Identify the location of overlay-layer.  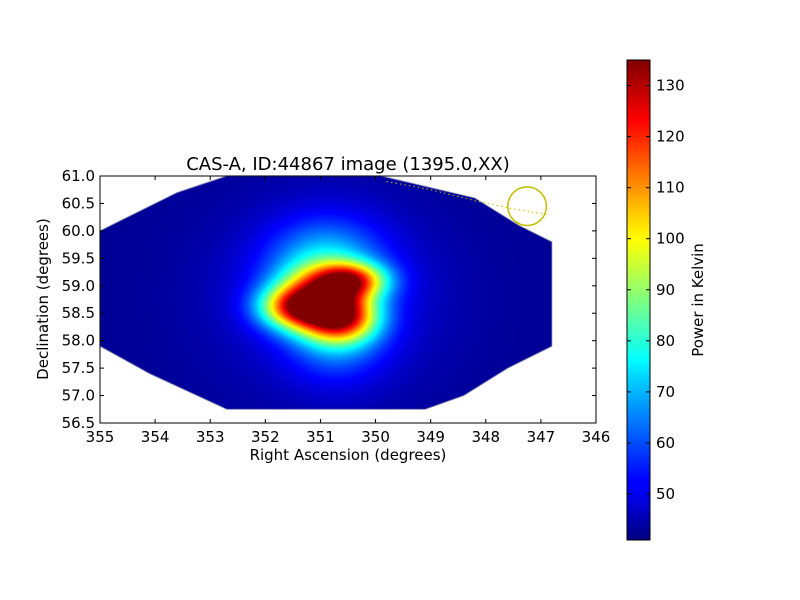
(467, 204).